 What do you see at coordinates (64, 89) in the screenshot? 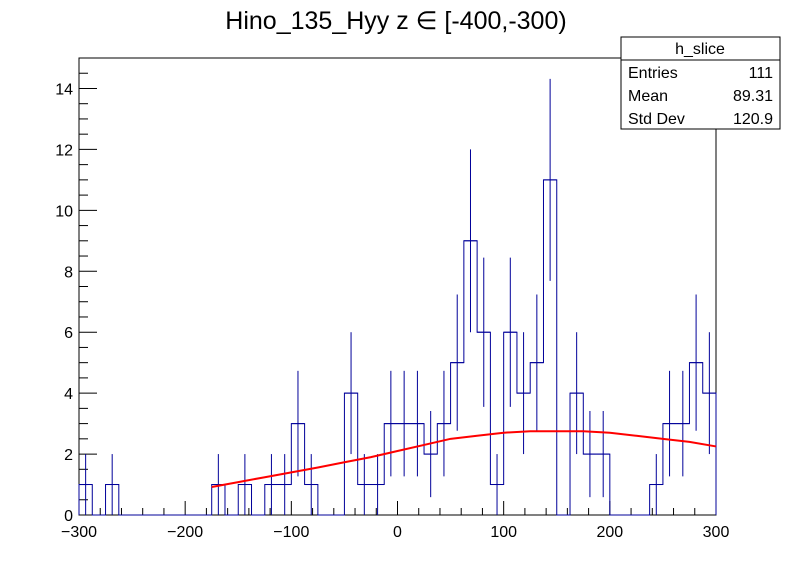
I see `y-tick-label: 14` at bounding box center [64, 89].